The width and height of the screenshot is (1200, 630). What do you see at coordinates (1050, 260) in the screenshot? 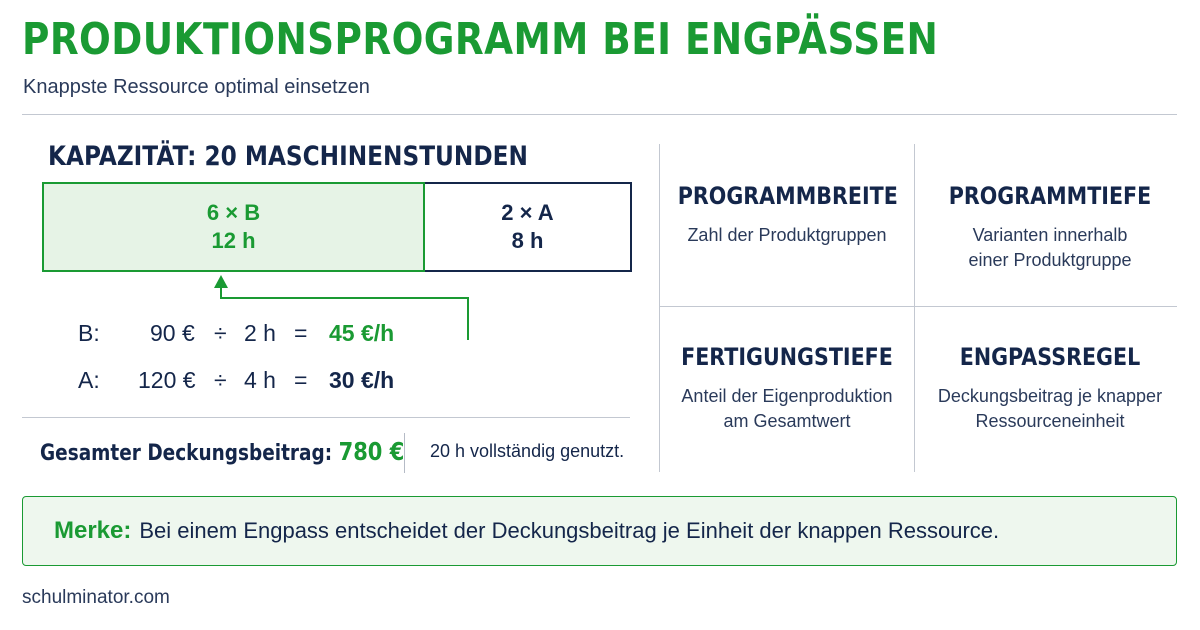
I see `concept-description-line: einer Produktgruppe` at bounding box center [1050, 260].